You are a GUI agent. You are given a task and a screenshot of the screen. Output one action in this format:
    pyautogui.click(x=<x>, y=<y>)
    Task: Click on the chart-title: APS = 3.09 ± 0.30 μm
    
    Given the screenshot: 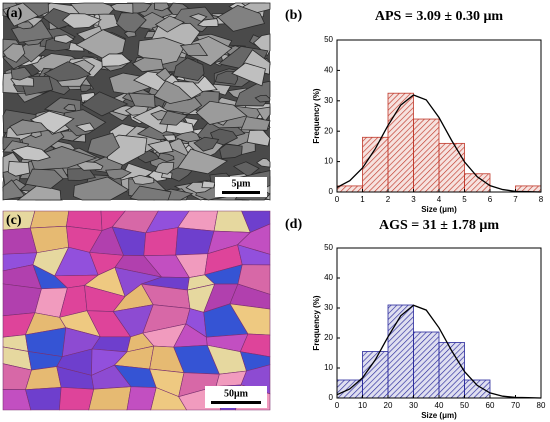 What is the action you would take?
    pyautogui.click(x=439, y=16)
    